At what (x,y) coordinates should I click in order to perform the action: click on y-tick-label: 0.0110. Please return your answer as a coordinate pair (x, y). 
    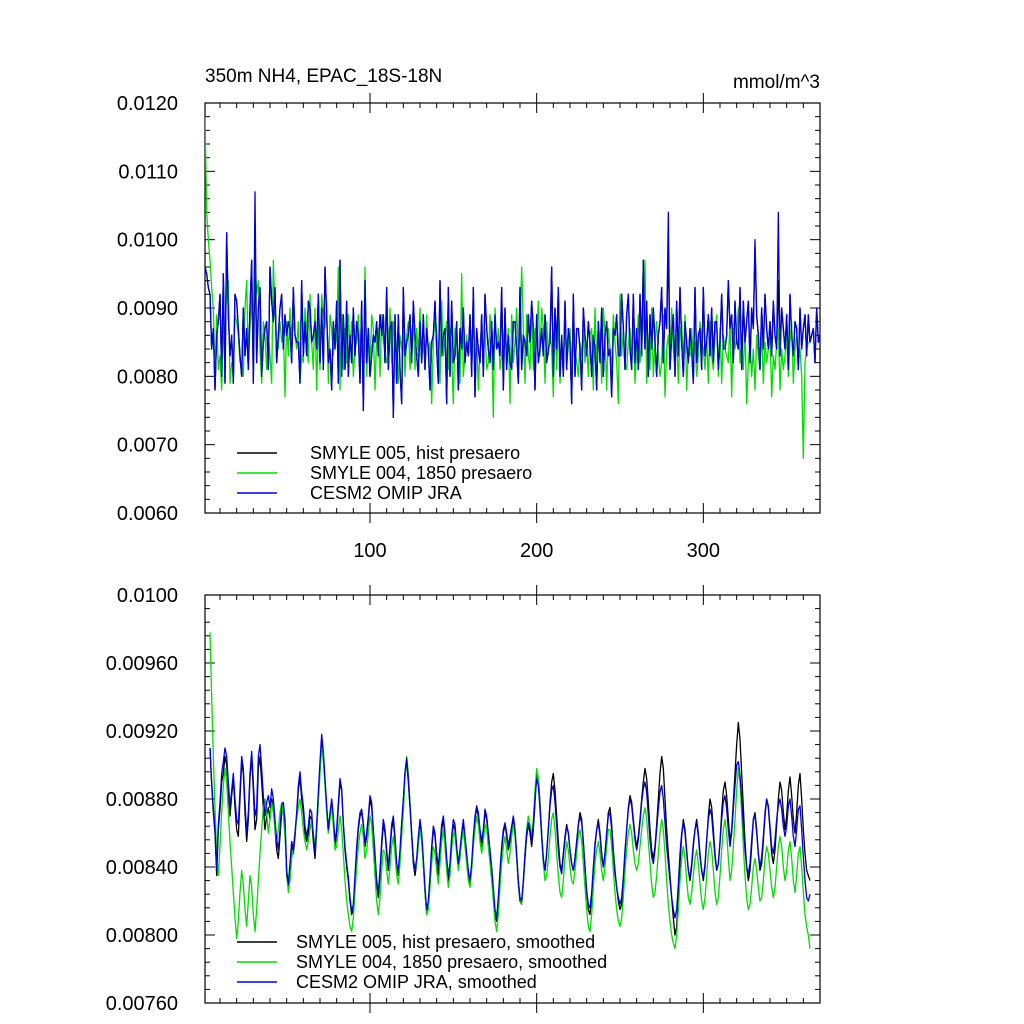
    Looking at the image, I should click on (148, 172).